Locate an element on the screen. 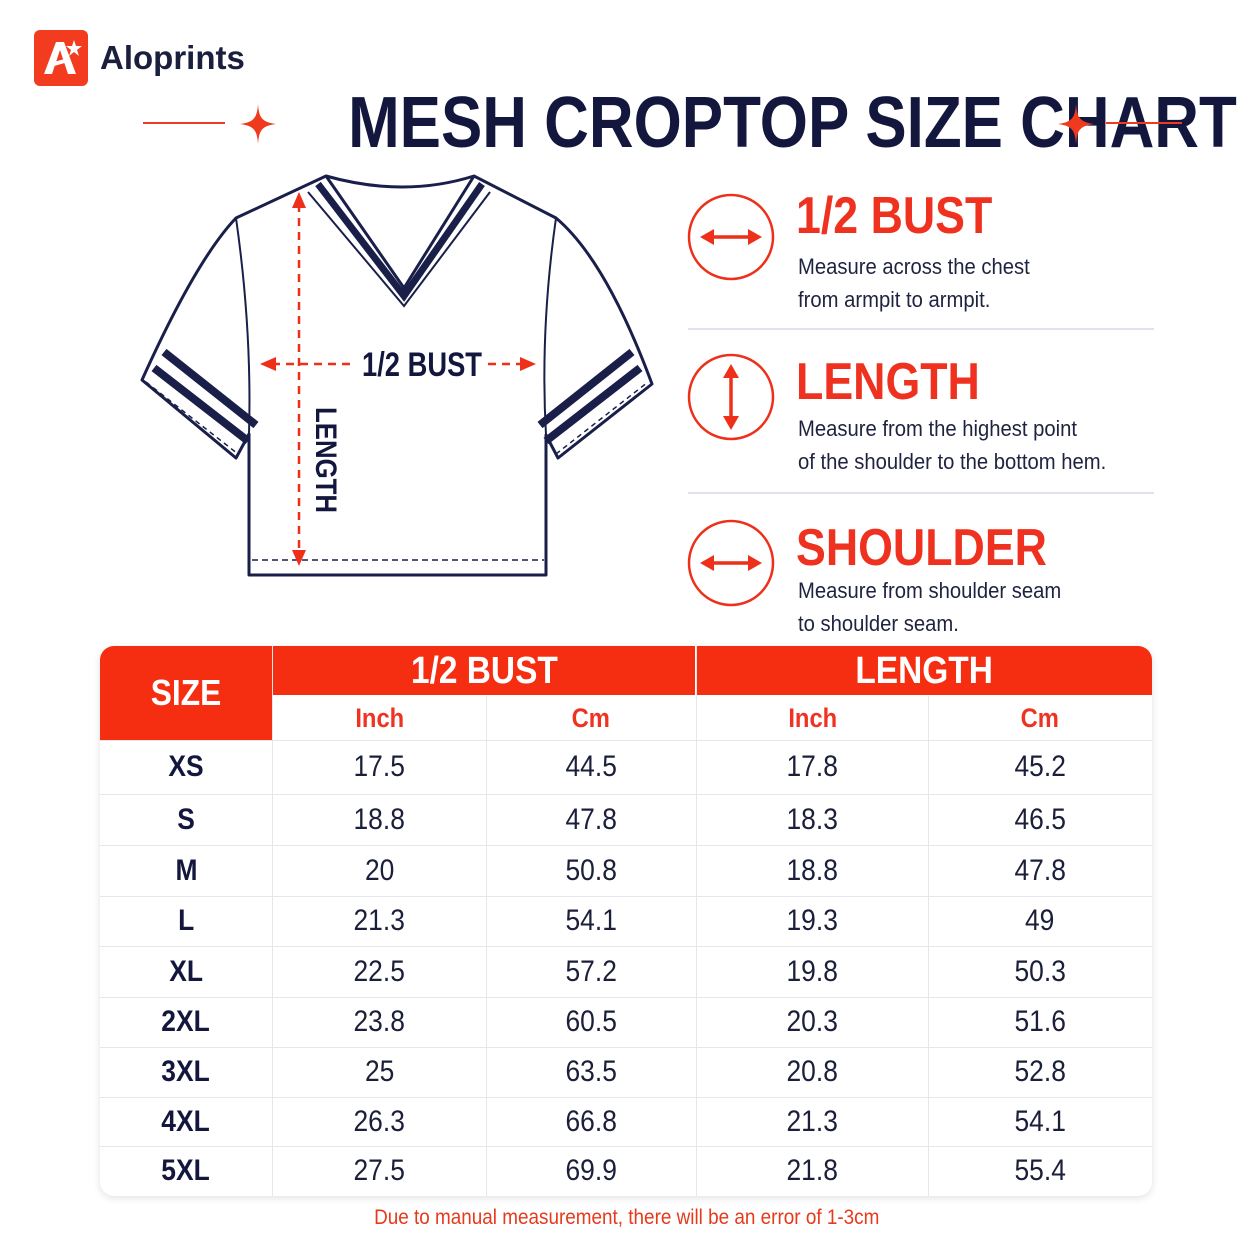  size-header-text: SIZE is located at coordinates (186, 692).